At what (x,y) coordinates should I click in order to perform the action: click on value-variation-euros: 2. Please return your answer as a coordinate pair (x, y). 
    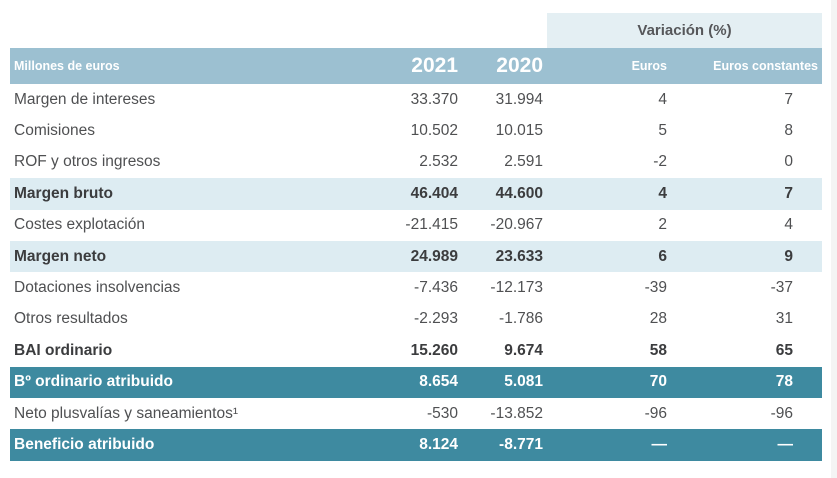
    Looking at the image, I should click on (662, 225).